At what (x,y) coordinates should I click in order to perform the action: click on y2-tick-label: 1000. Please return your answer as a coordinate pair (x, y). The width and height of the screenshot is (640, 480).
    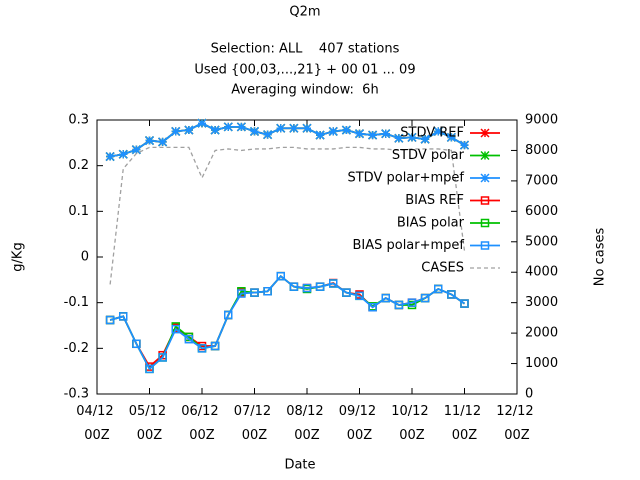
    Looking at the image, I should click on (541, 363).